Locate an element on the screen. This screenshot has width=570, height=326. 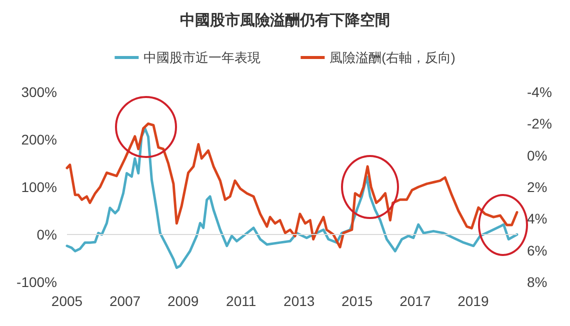
y2-tick-label: 2% is located at coordinates (537, 187).